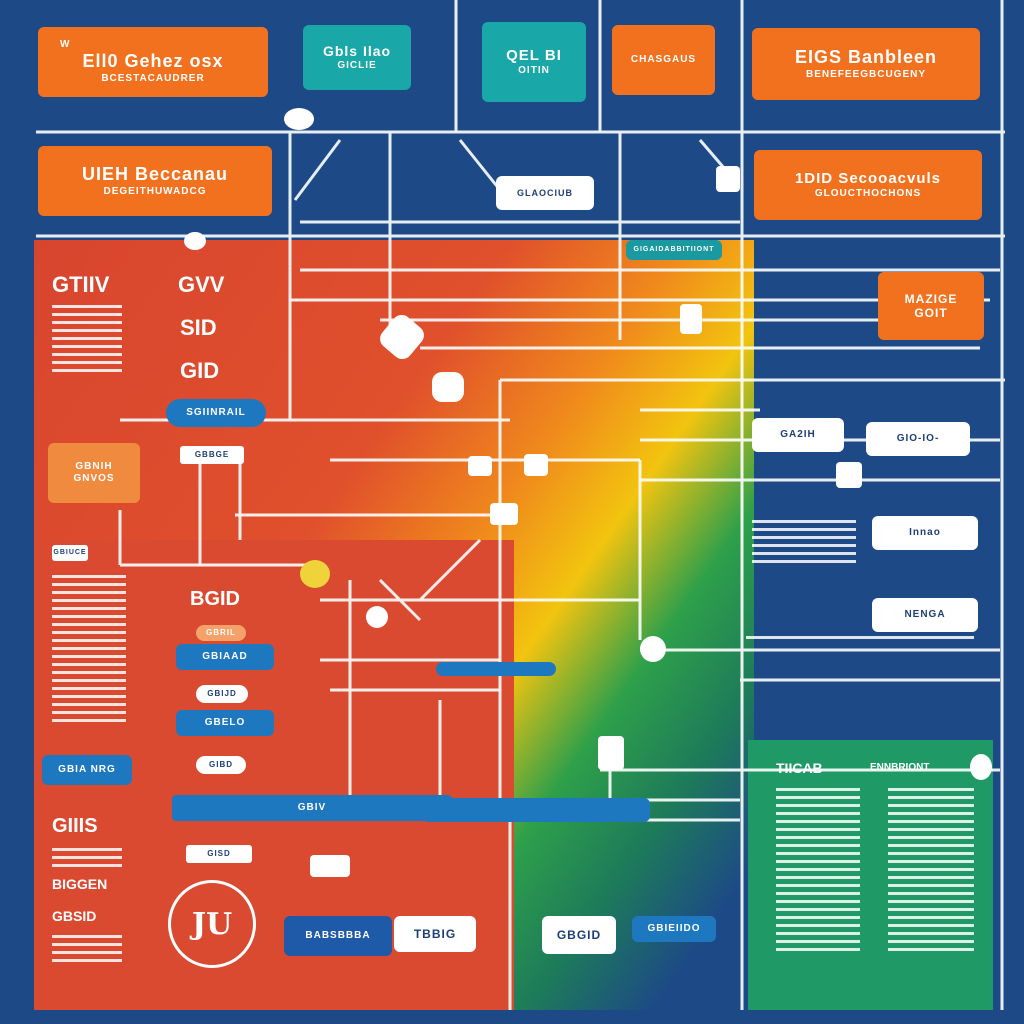  I want to click on pill-2: GBIAAD, so click(225, 657).